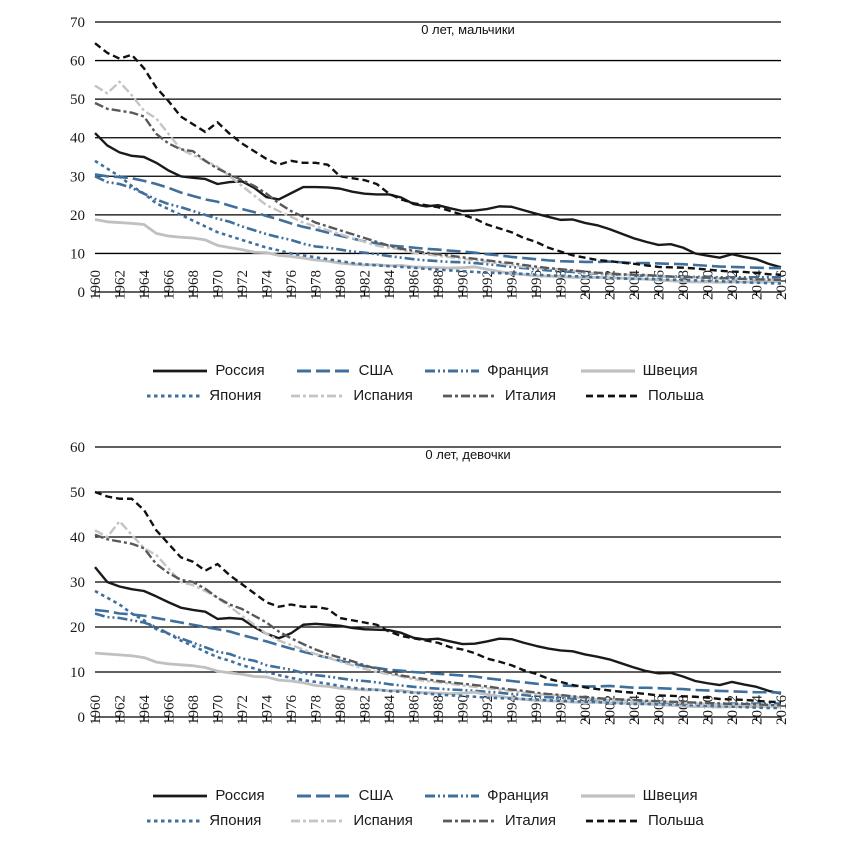 The width and height of the screenshot is (853, 850). Describe the element at coordinates (530, 820) in the screenshot. I see `legend-label: Италия` at that location.